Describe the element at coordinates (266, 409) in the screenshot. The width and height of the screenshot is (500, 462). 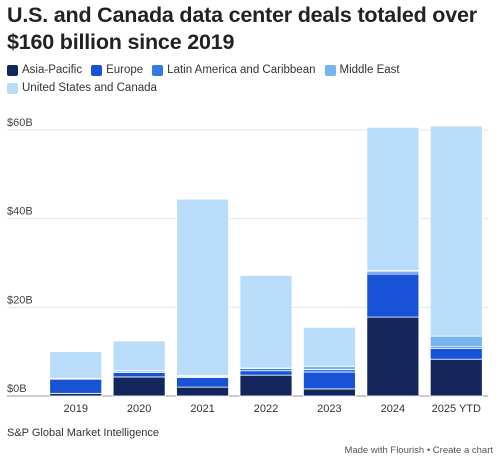
I see `x-tick-label: 2022` at that location.